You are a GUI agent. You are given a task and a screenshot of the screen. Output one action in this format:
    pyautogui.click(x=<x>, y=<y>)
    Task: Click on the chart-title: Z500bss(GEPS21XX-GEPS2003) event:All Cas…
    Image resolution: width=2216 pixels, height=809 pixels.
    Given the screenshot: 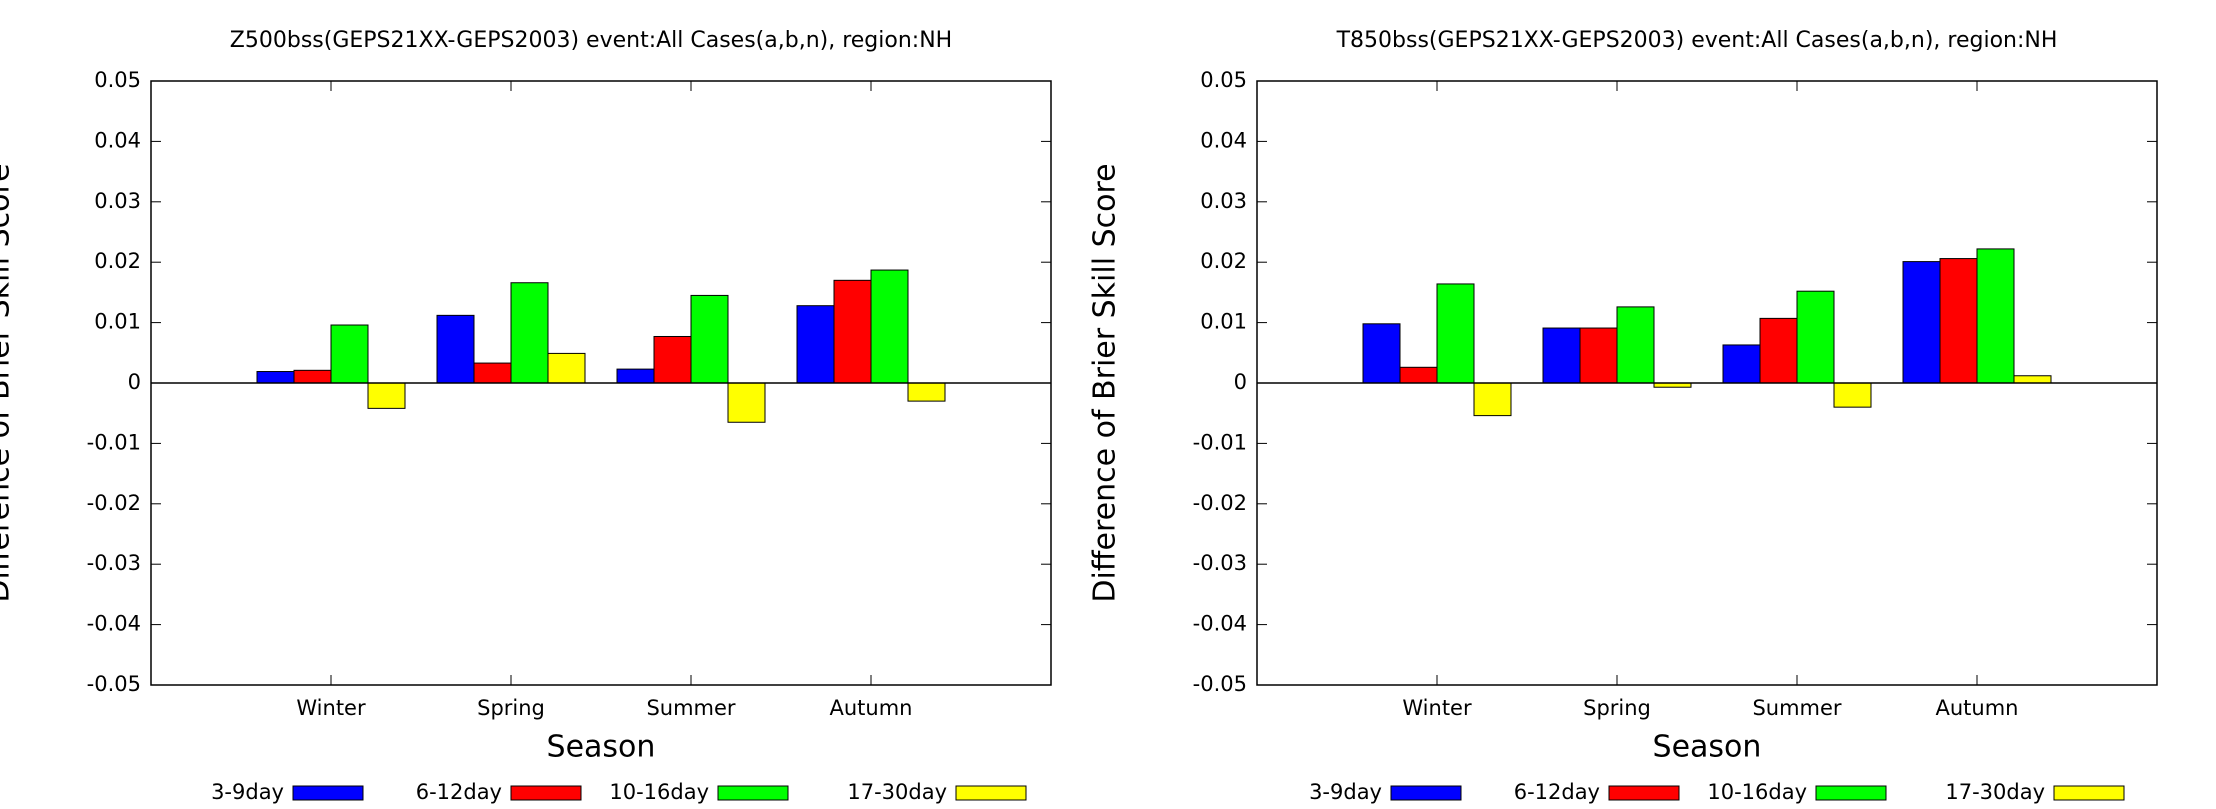 What is the action you would take?
    pyautogui.click(x=591, y=40)
    